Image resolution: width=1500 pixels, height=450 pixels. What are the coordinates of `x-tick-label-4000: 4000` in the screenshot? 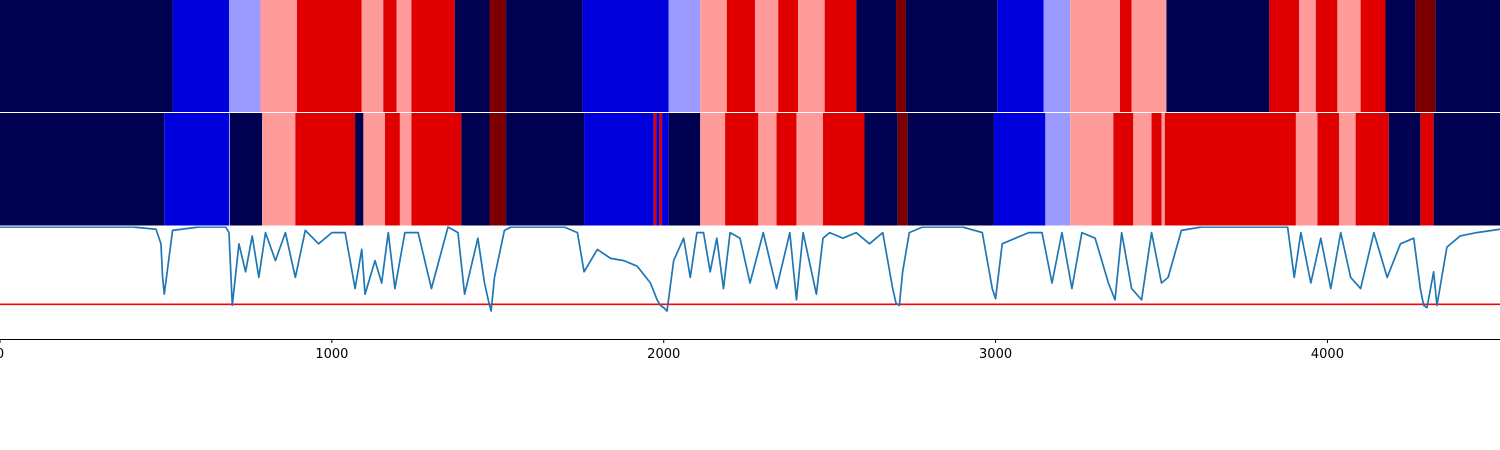 It's located at (1327, 354).